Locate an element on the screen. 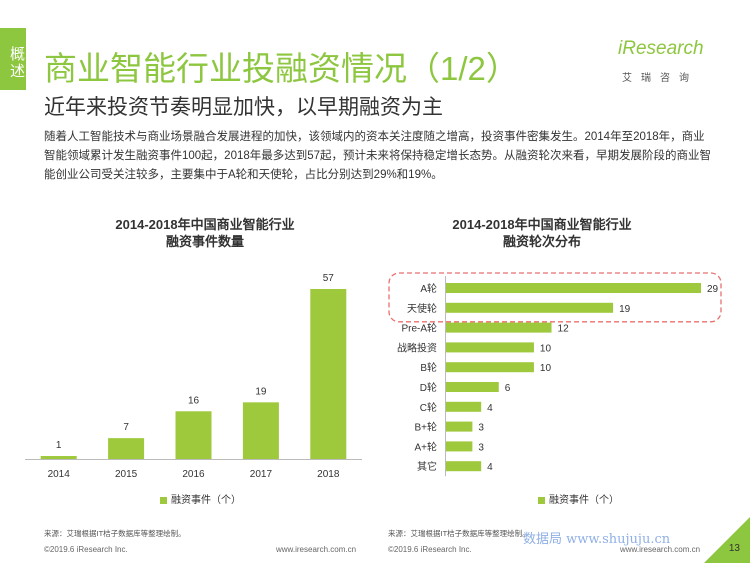  data-label-2018: 57 is located at coordinates (329, 278).